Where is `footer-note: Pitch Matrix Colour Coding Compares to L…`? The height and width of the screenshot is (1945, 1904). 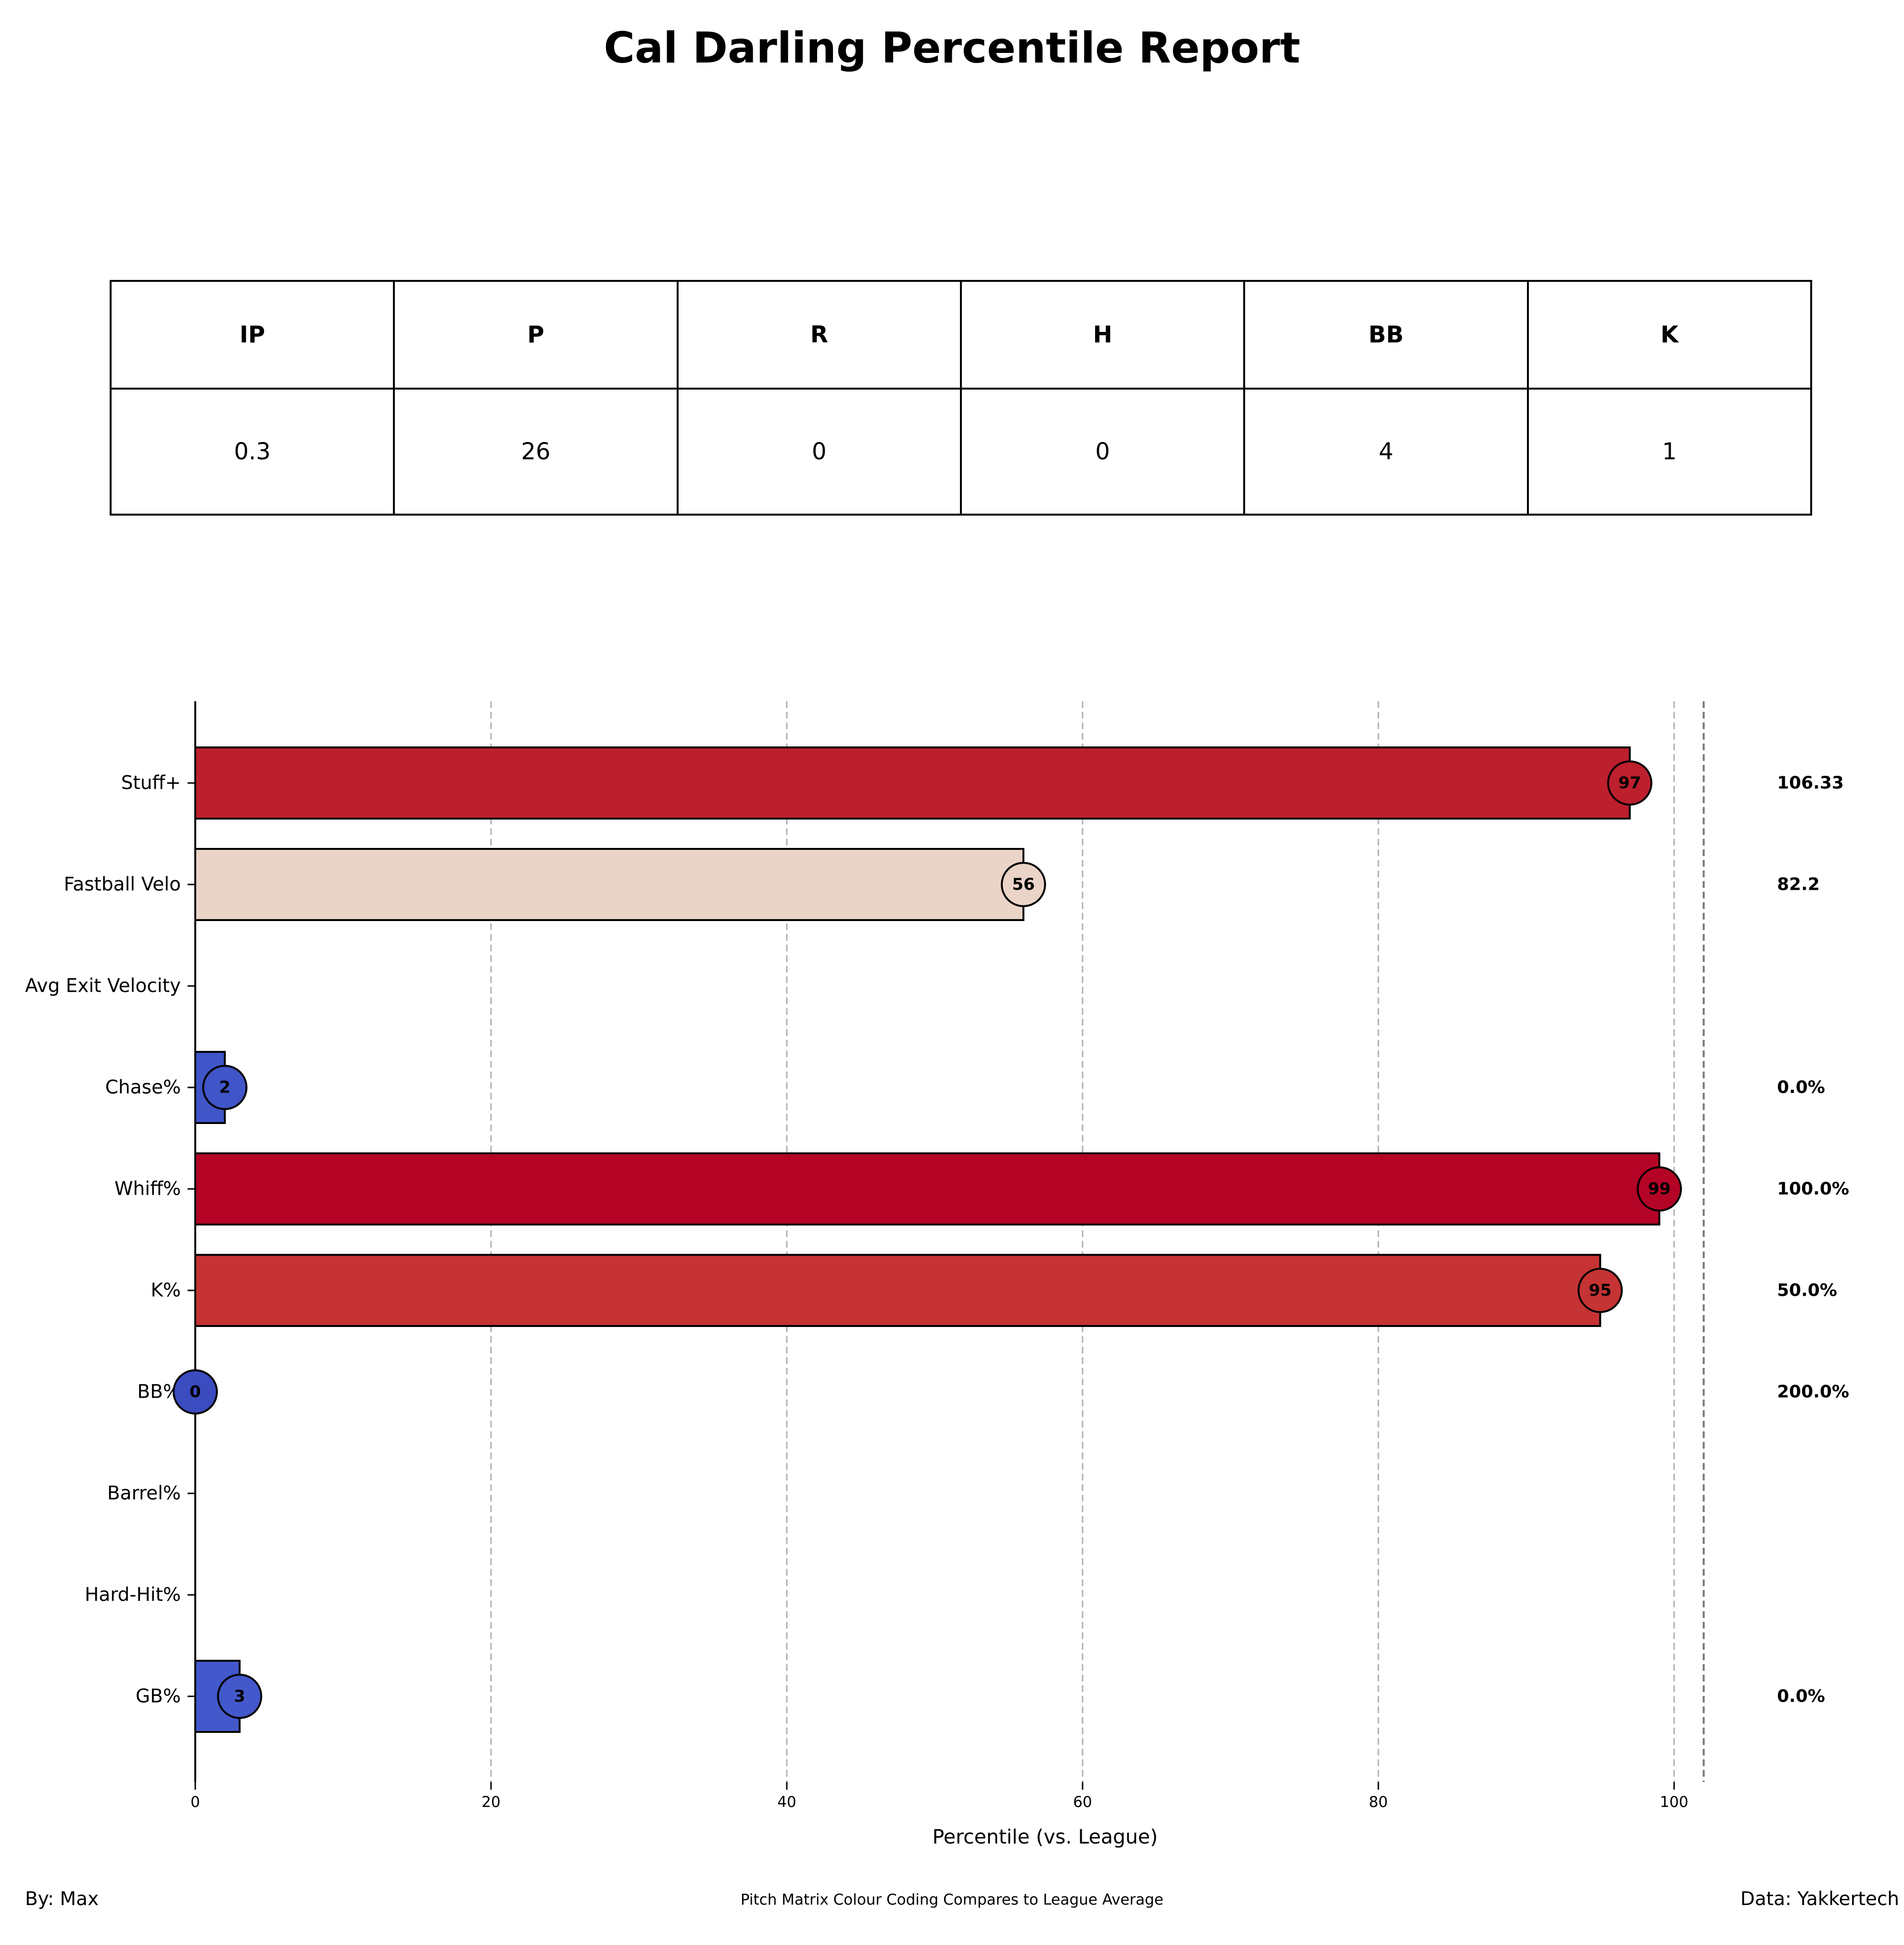
footer-note: Pitch Matrix Colour Coding Compares to L… is located at coordinates (952, 1900).